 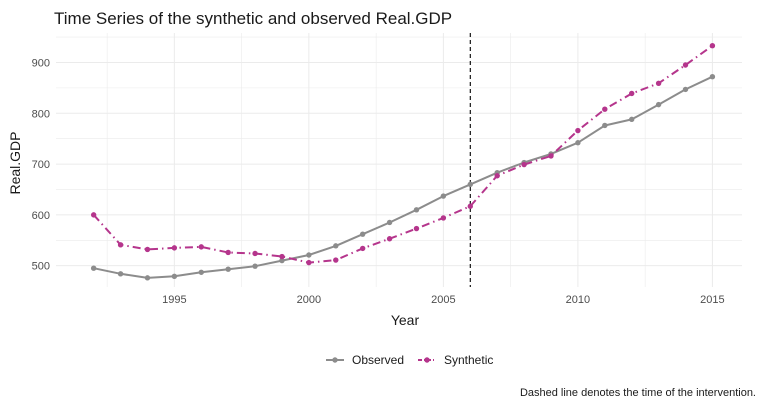 What do you see at coordinates (405, 320) in the screenshot?
I see `x-axis-title: Year` at bounding box center [405, 320].